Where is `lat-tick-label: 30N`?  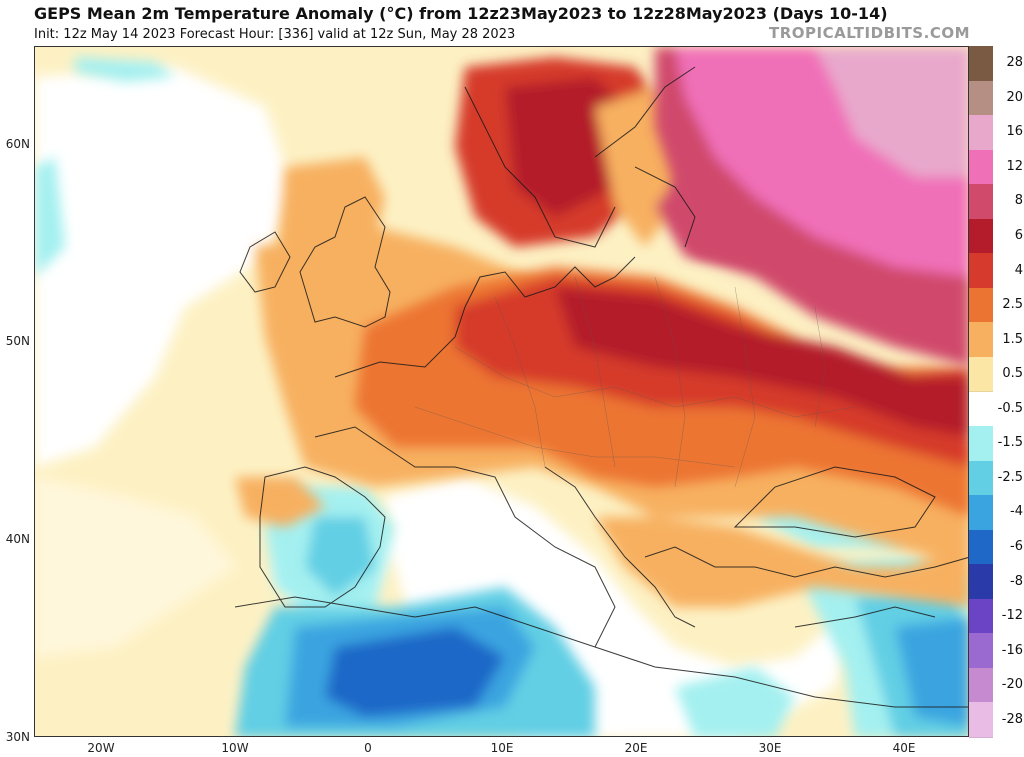
lat-tick-label: 30N is located at coordinates (17, 737).